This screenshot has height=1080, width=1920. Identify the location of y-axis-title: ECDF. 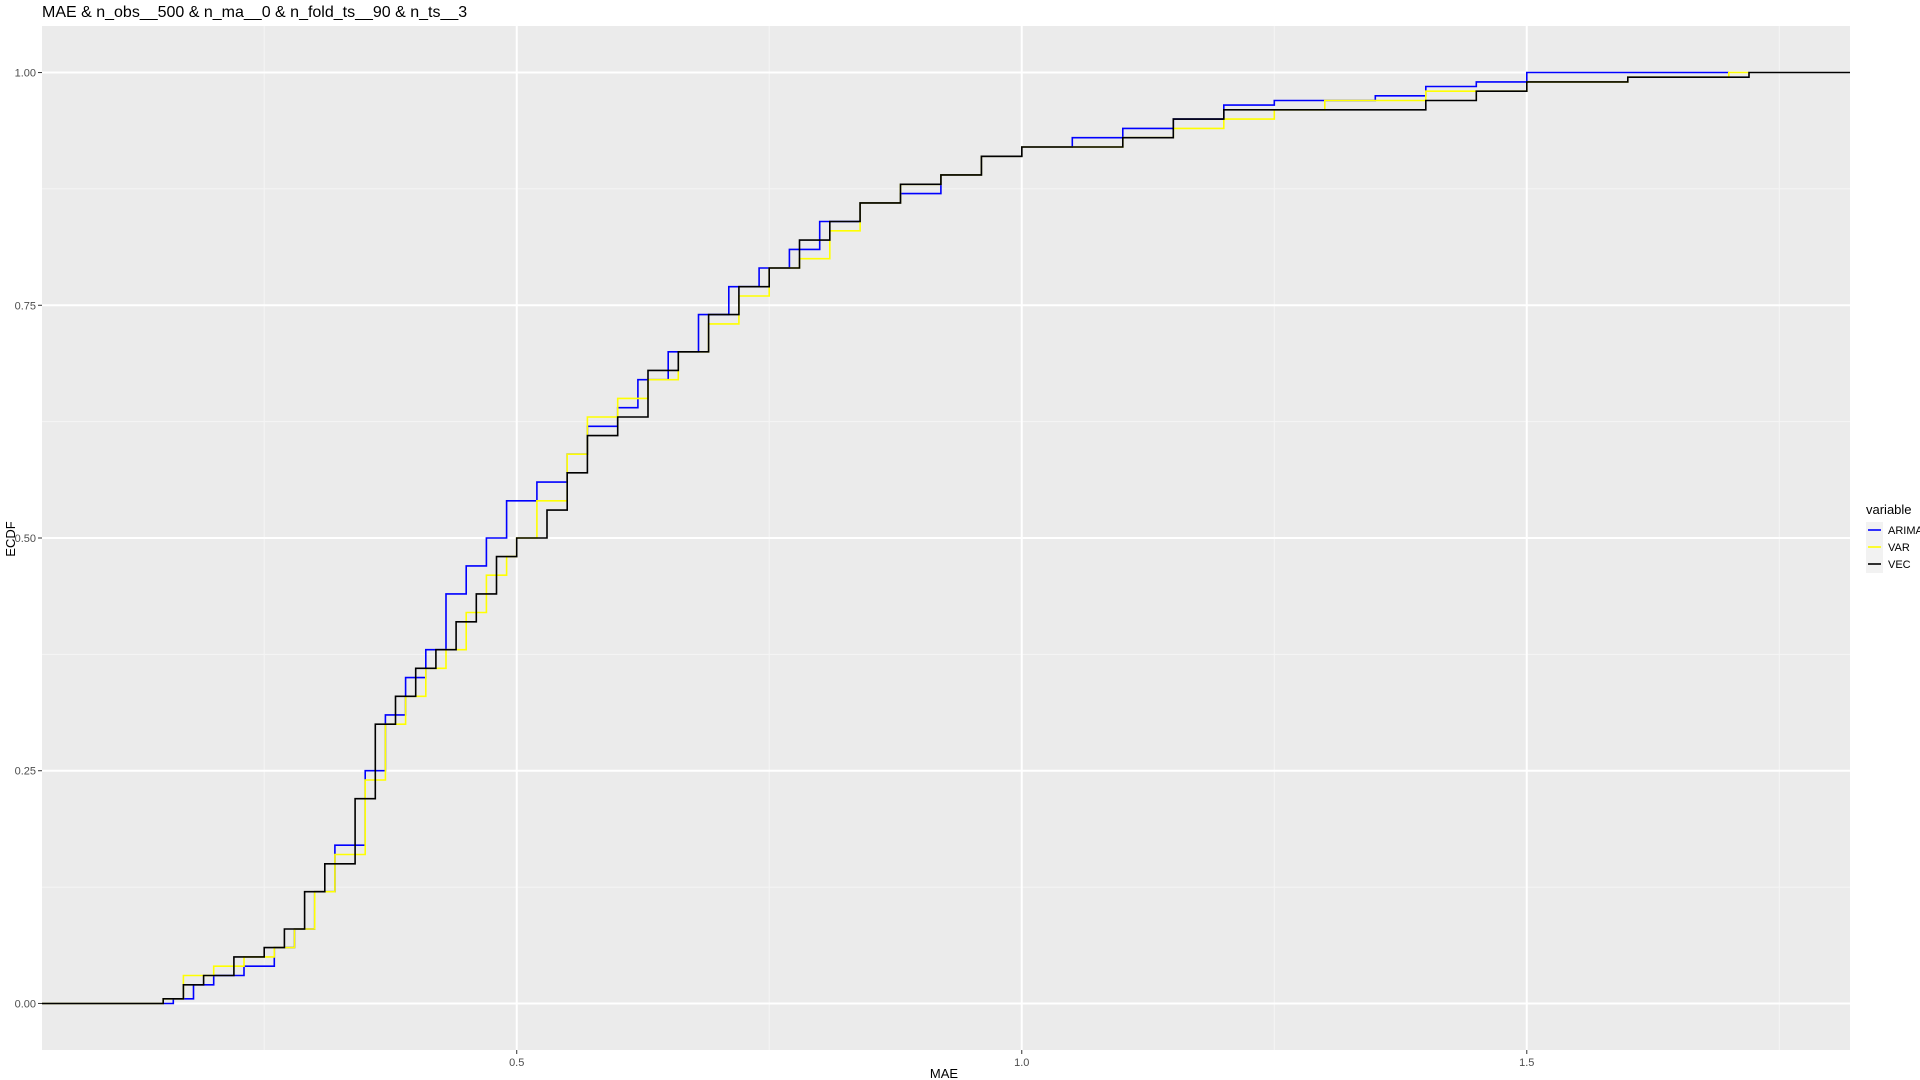
(10, 538).